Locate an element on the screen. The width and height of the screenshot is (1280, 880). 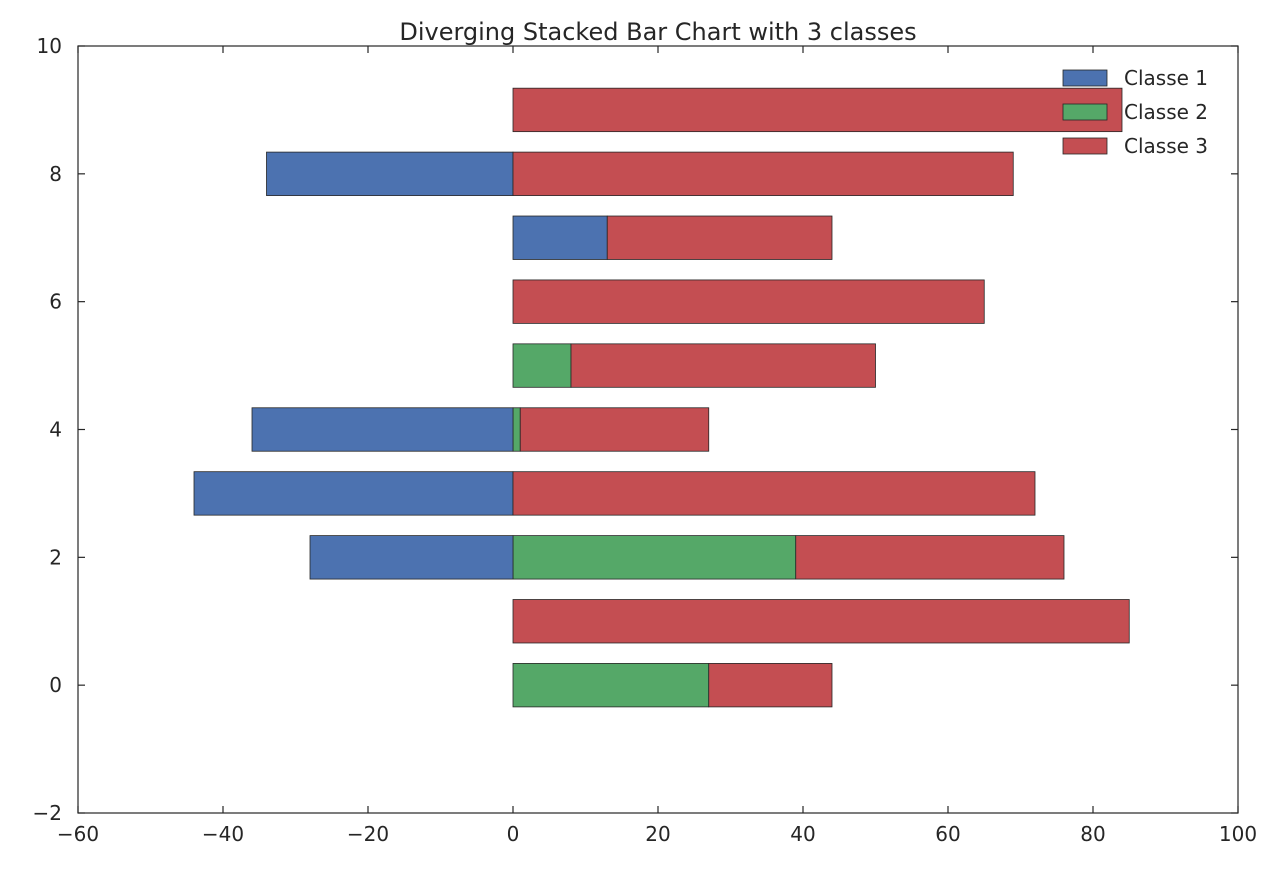
x-tick-label: 20 is located at coordinates (657, 834).